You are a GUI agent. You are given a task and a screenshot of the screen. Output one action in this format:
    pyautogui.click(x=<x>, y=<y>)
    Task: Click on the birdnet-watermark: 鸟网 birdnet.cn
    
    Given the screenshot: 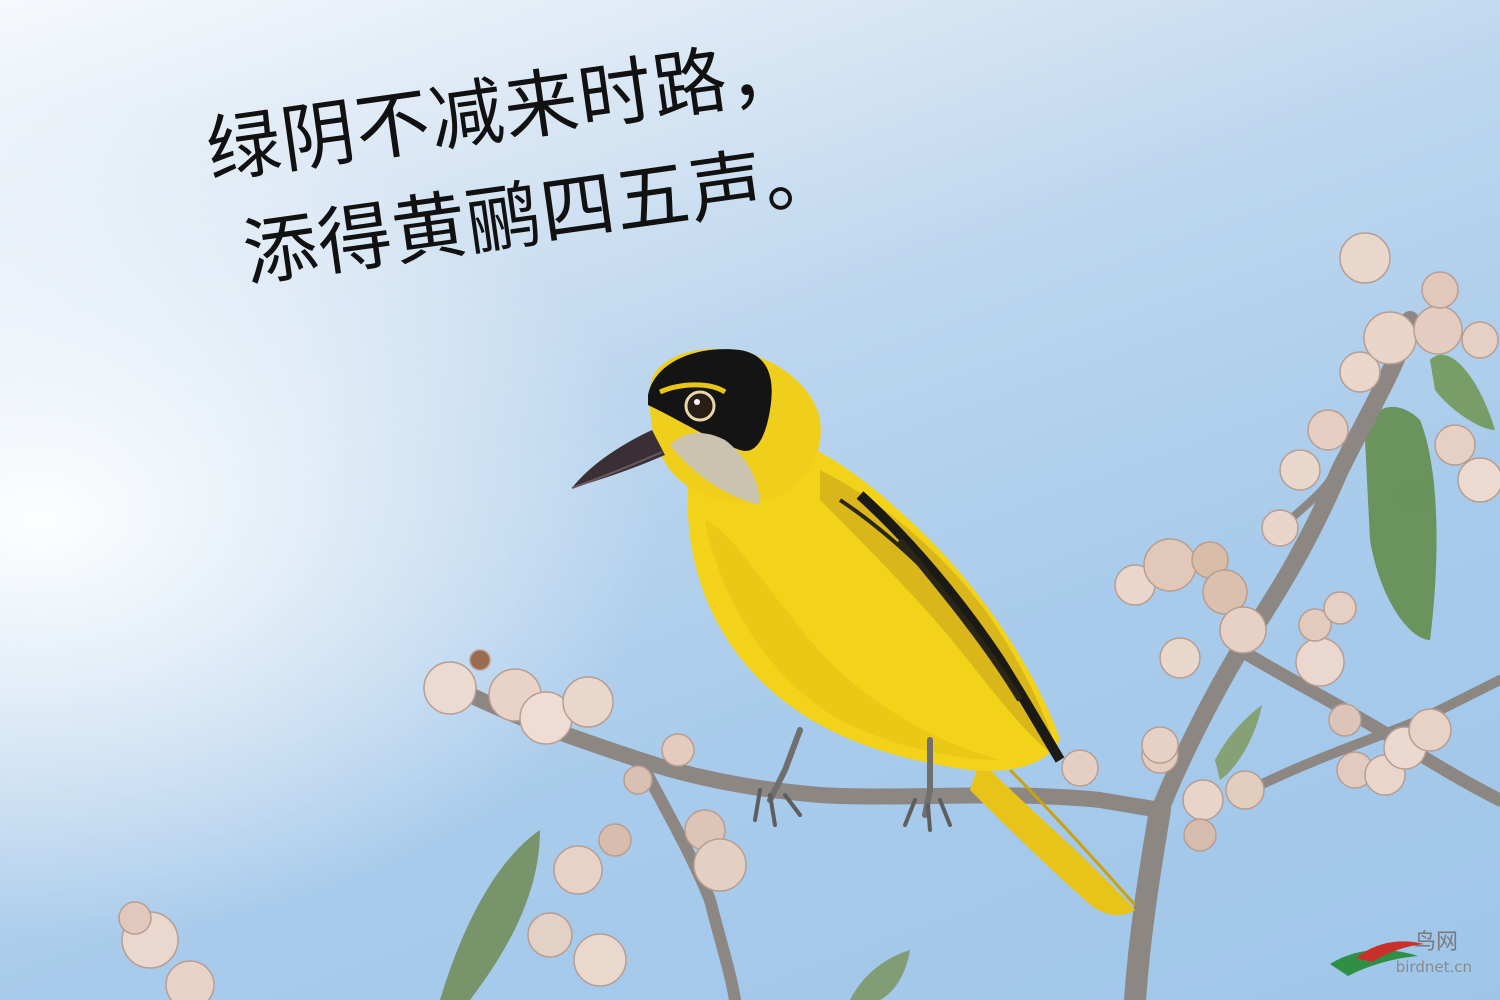 What is the action you would take?
    pyautogui.click(x=1406, y=954)
    